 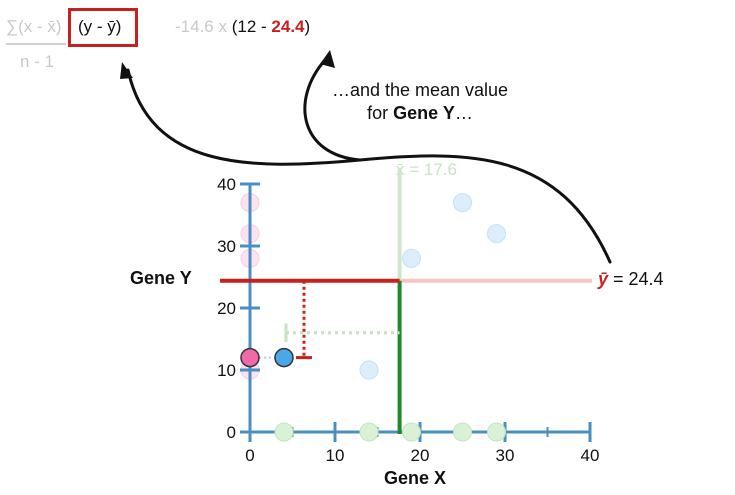 What do you see at coordinates (226, 370) in the screenshot?
I see `y-tick-label-10: 10` at bounding box center [226, 370].